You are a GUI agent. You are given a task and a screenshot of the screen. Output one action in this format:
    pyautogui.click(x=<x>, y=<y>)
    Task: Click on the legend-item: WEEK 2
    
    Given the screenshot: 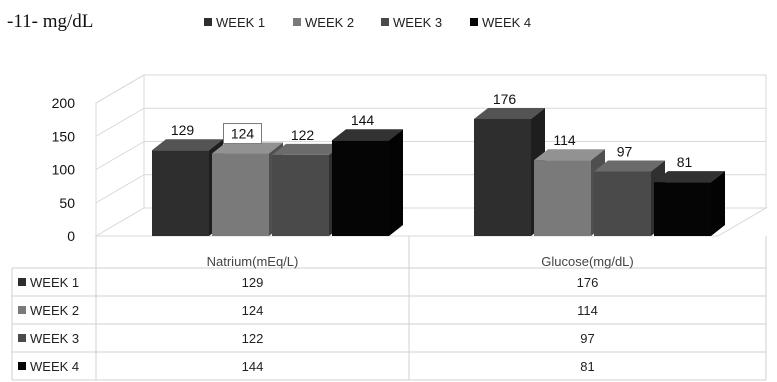 What is the action you would take?
    pyautogui.click(x=323, y=22)
    